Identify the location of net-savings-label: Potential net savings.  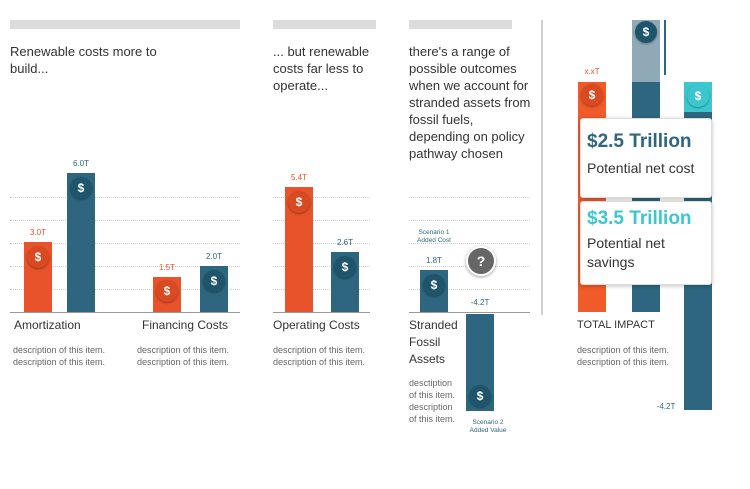
(626, 252).